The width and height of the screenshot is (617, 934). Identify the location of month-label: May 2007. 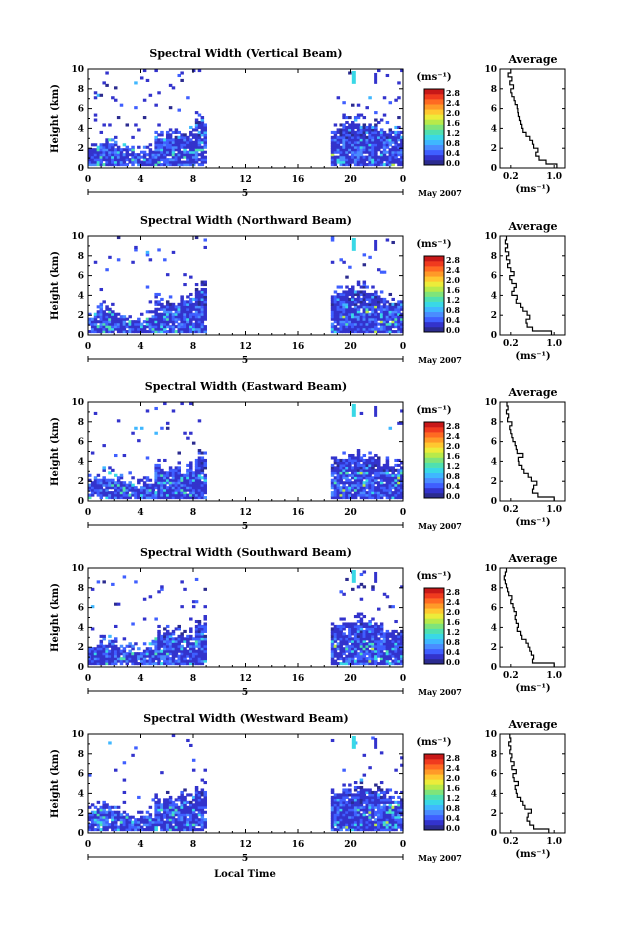
(440, 858).